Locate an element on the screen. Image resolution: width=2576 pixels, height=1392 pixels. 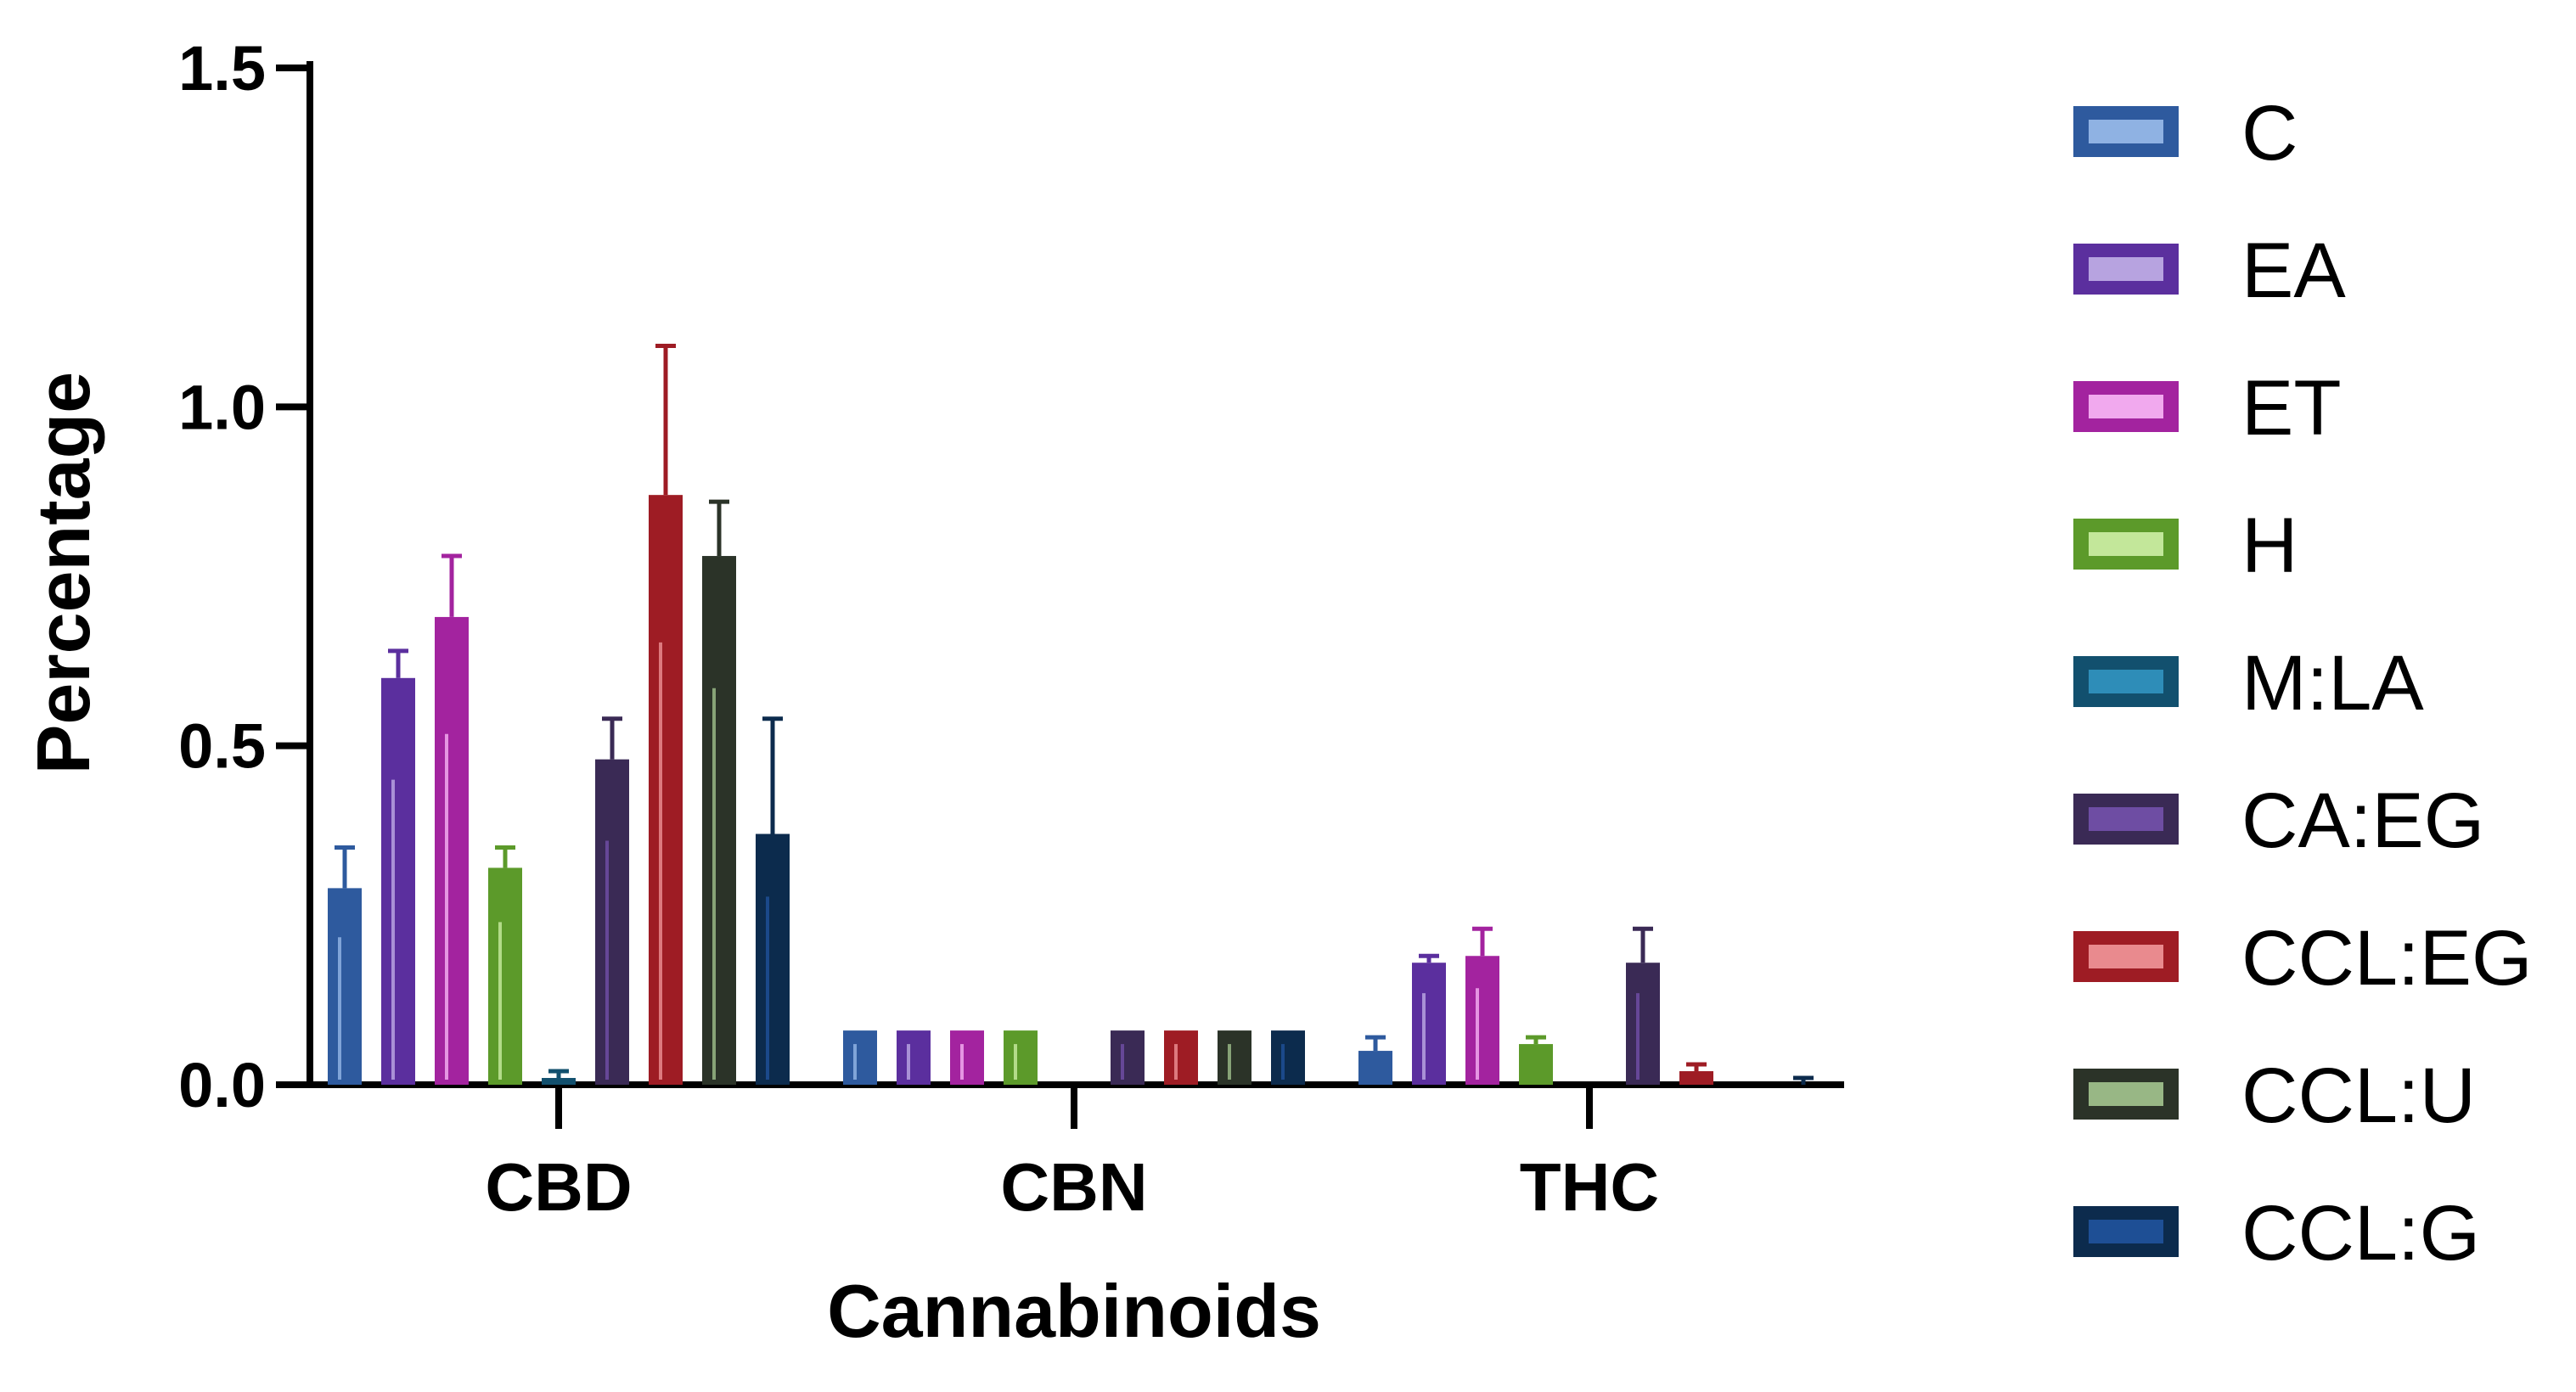
legend-item-ca-eg: CA:EG is located at coordinates (2278, 820).